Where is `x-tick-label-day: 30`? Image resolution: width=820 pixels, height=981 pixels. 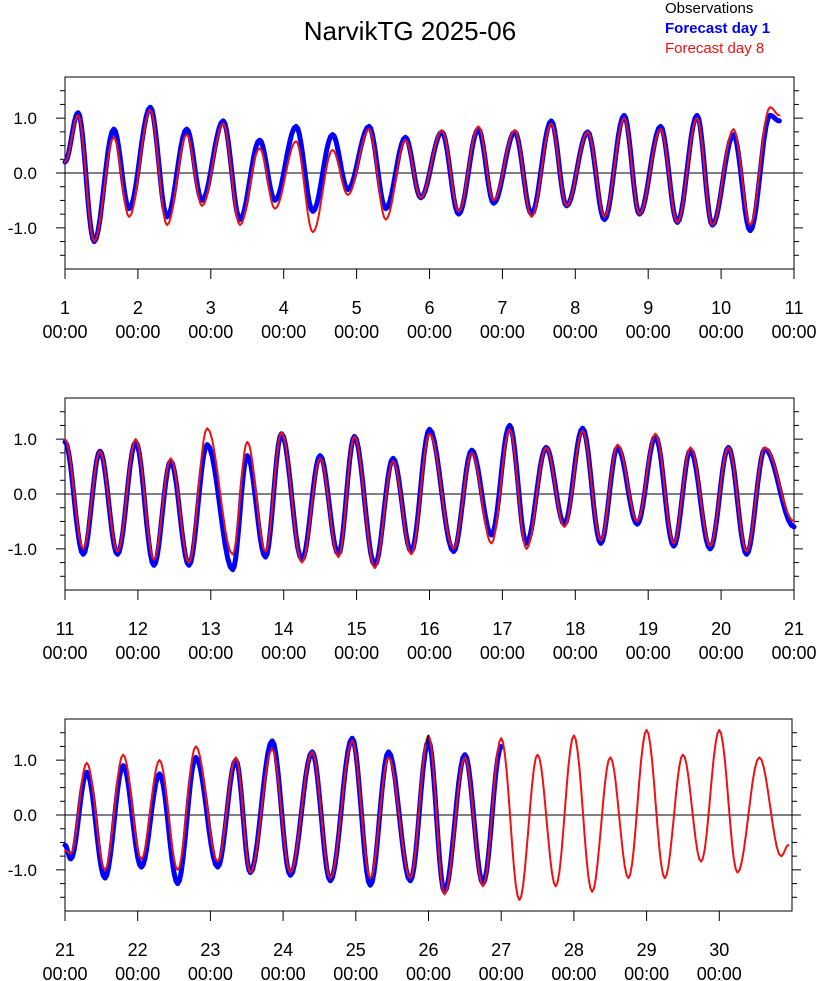 x-tick-label-day: 30 is located at coordinates (719, 950).